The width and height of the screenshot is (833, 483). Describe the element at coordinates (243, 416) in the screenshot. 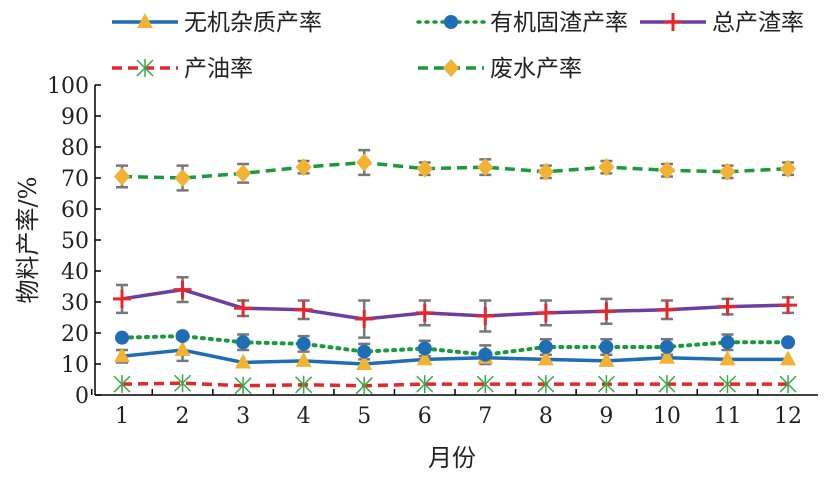

I see `x-tick-label: 3` at that location.